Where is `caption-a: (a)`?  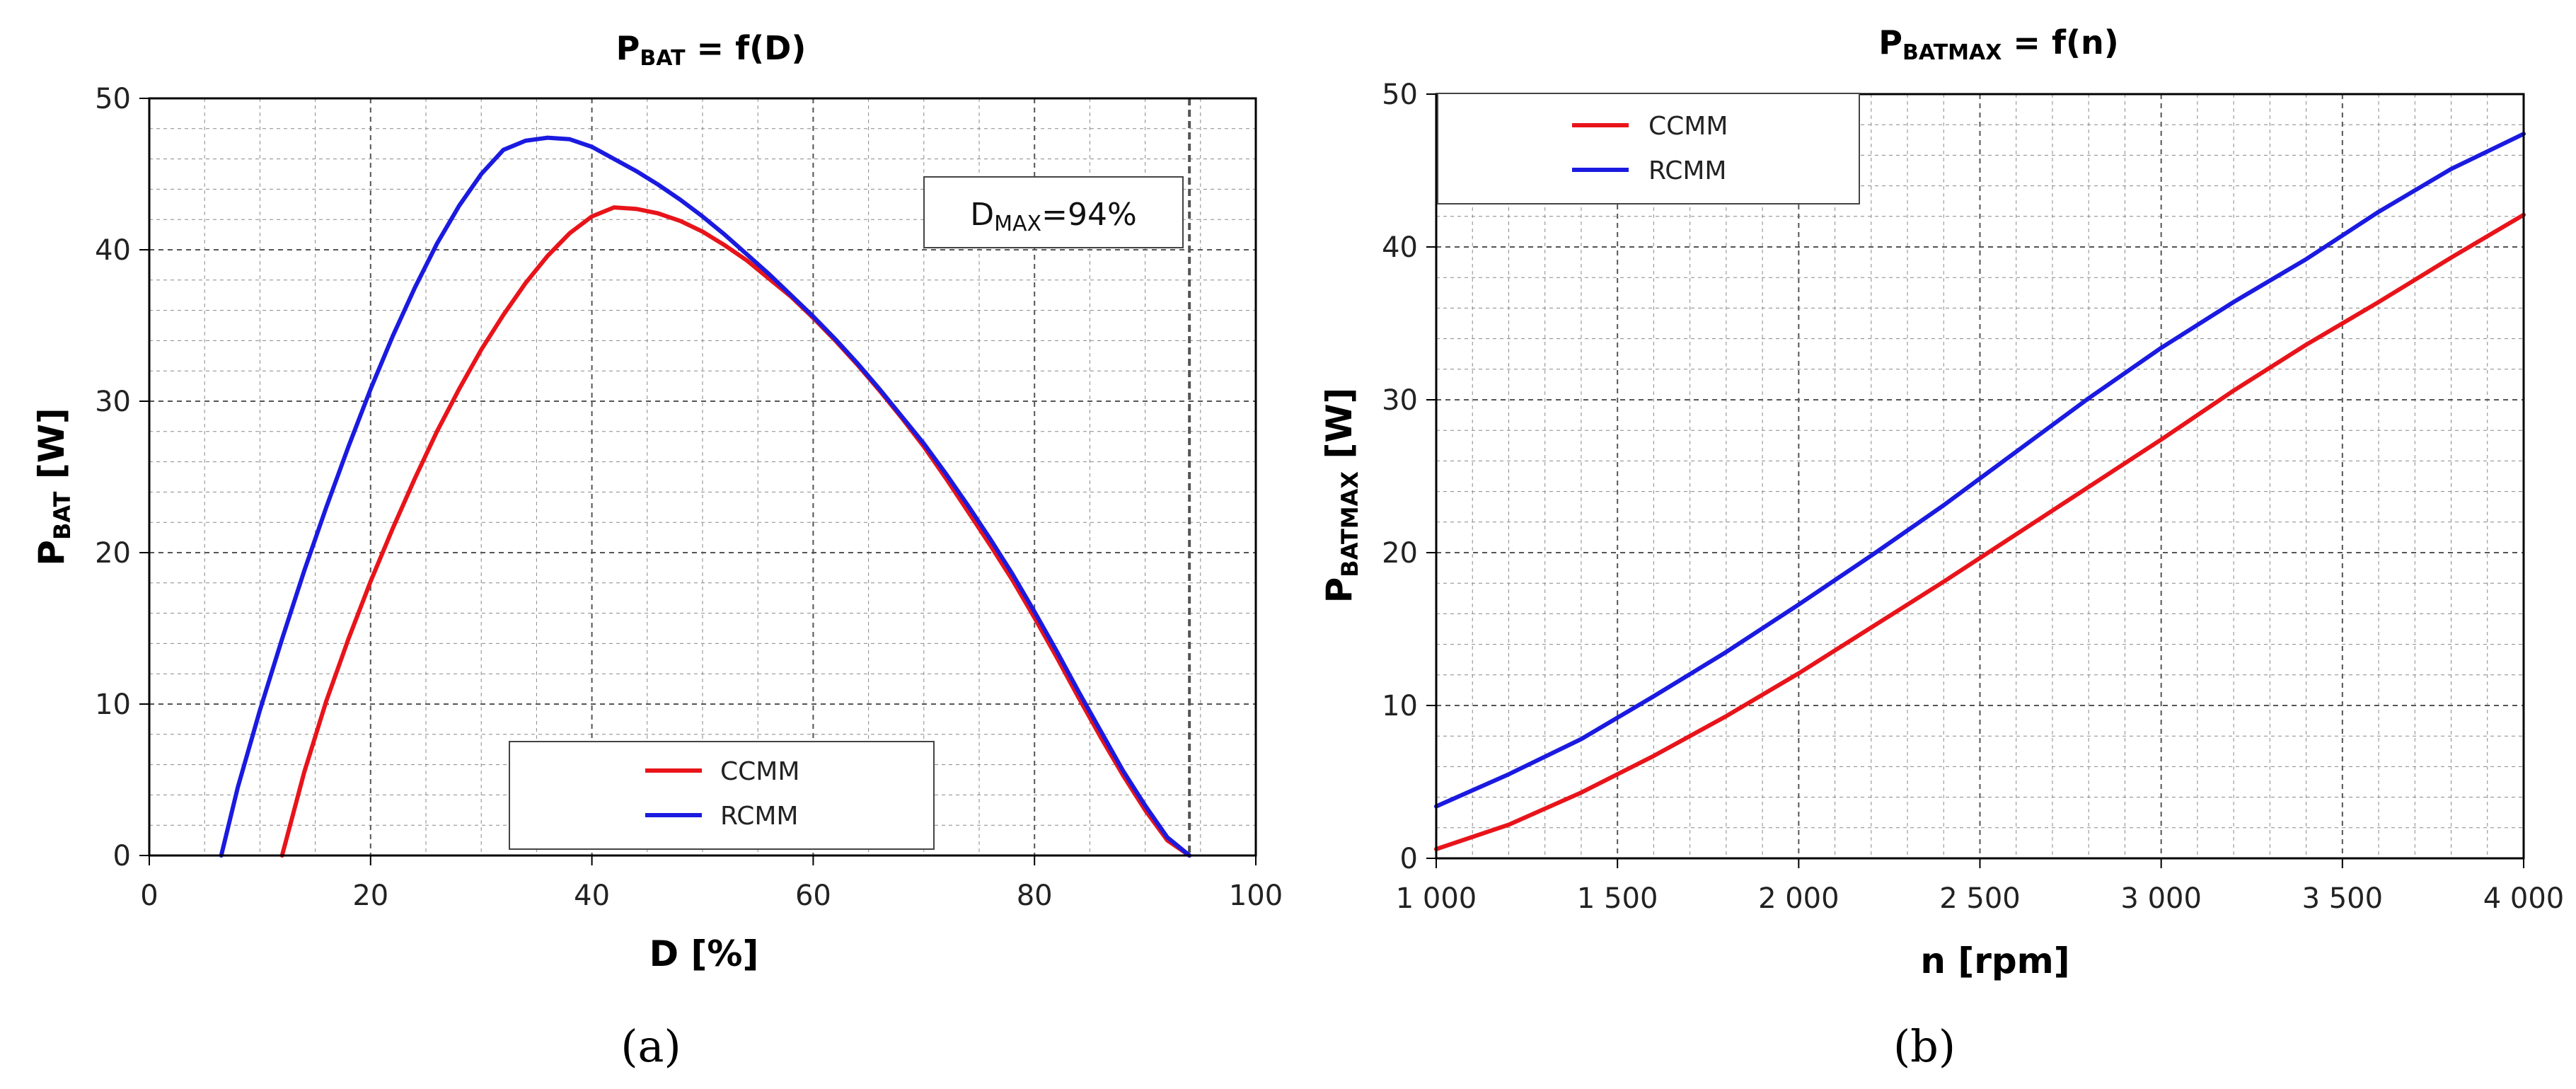 caption-a: (a) is located at coordinates (650, 1046).